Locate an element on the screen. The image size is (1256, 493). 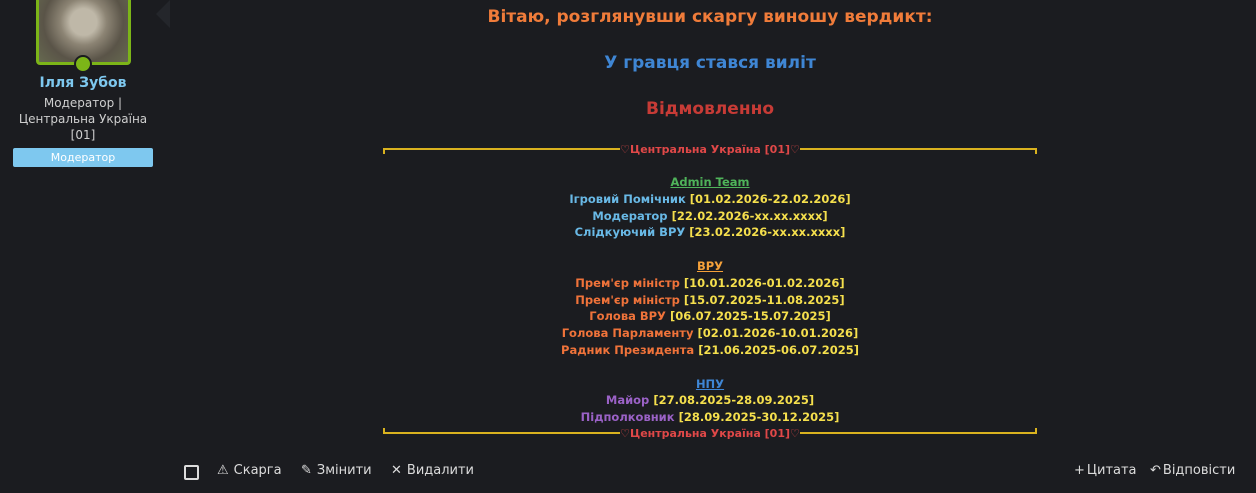
entry: Підполковник [28.09.2025-30.12.2025] is located at coordinates (710, 417).